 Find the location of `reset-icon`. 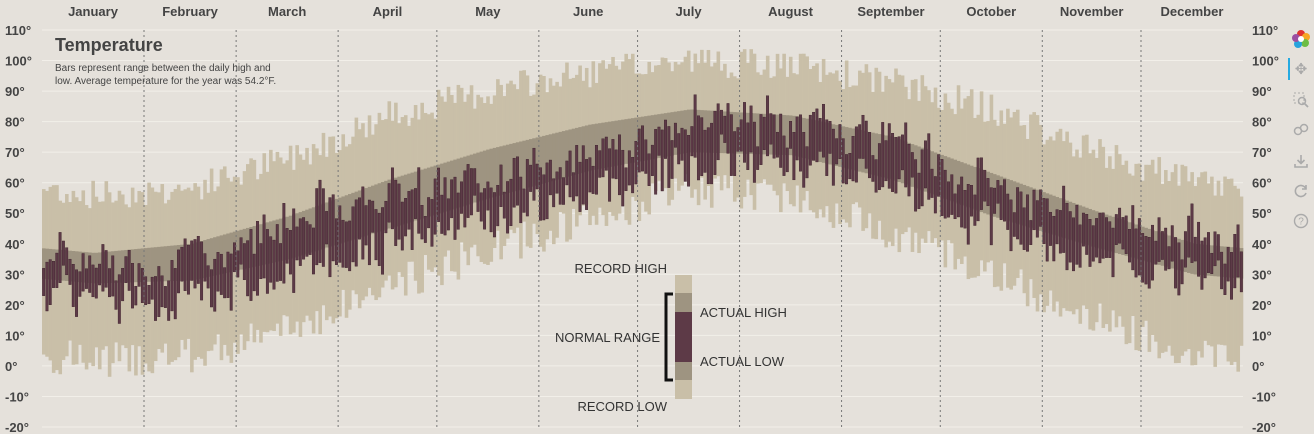

reset-icon is located at coordinates (1301, 191).